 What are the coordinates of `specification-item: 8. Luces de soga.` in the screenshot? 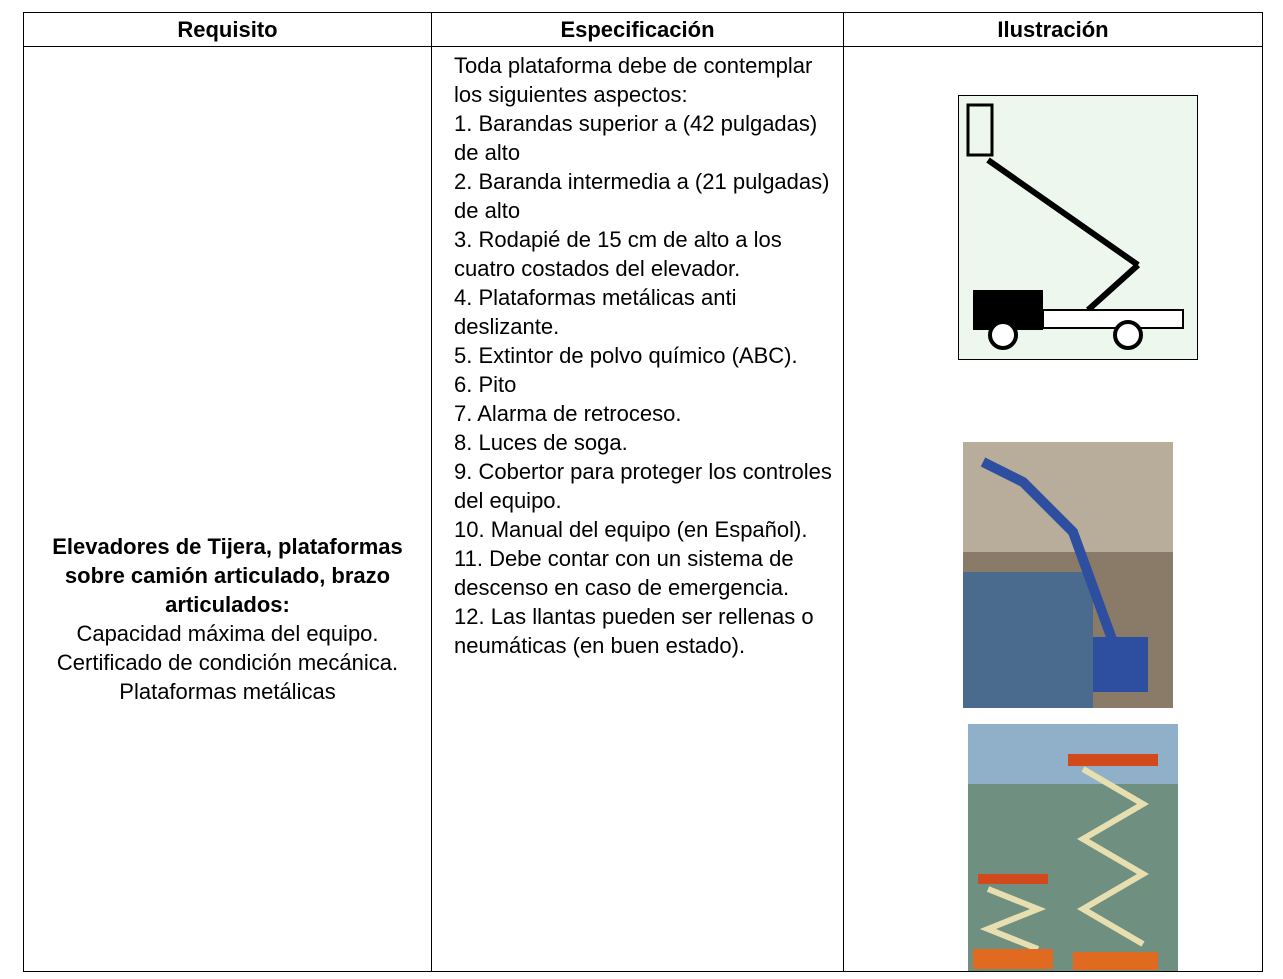 It's located at (541, 442).